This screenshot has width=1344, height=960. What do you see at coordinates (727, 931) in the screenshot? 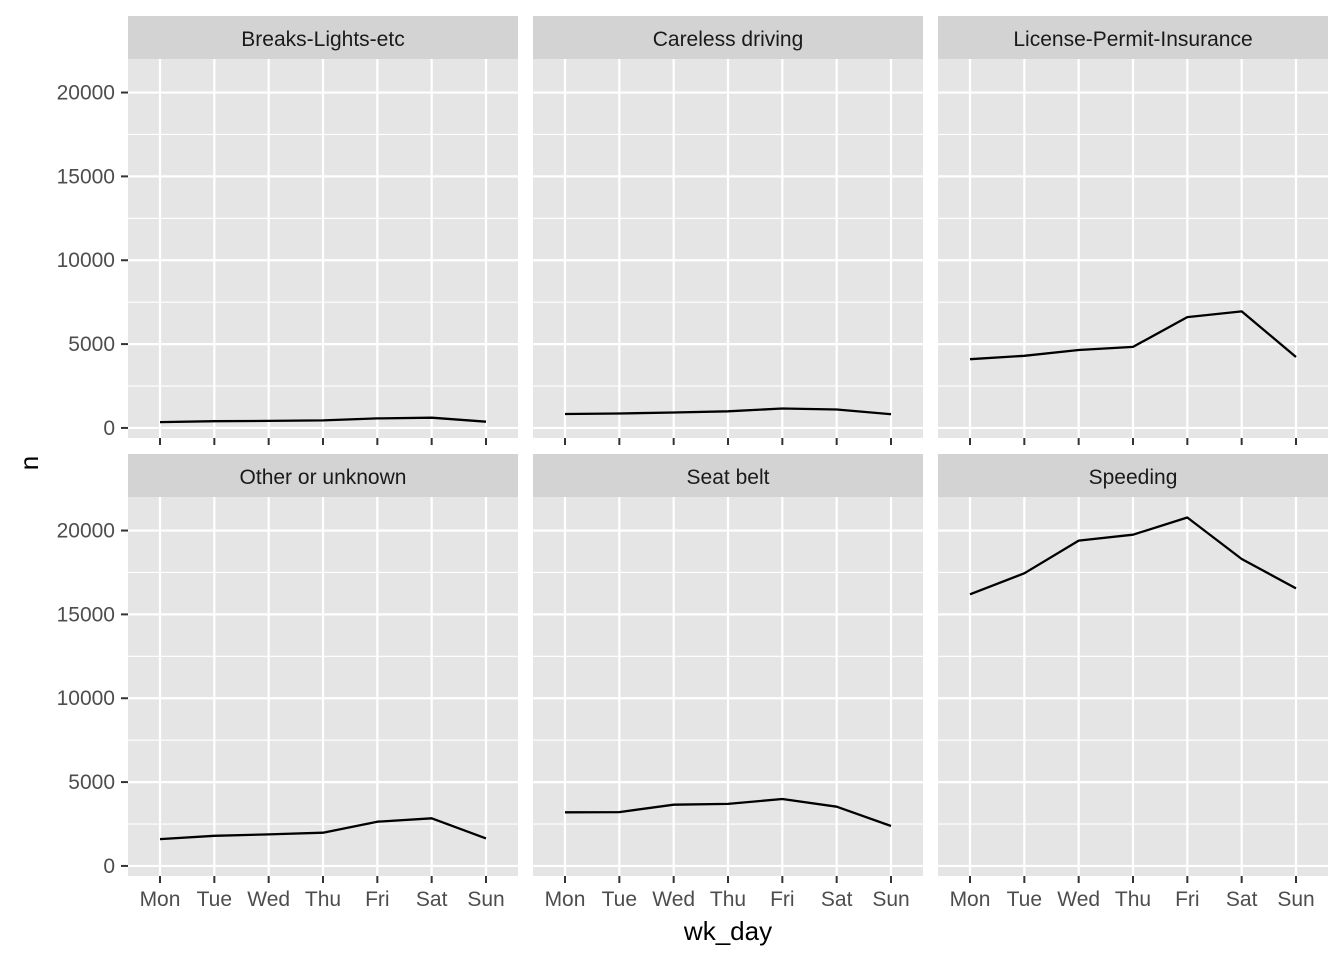
I see `x-axis-title: wk_day` at bounding box center [727, 931].